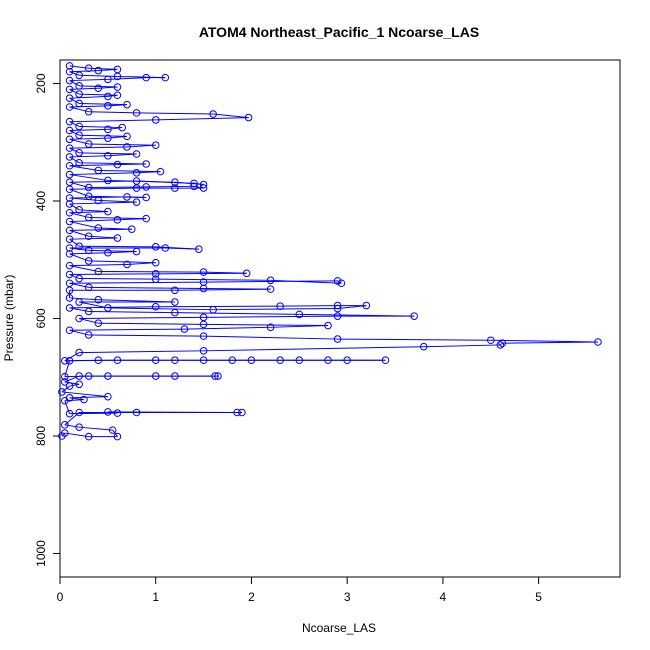 This screenshot has height=650, width=650. What do you see at coordinates (299, 590) in the screenshot?
I see `x-axis: 0 1 2 3 4 5` at bounding box center [299, 590].